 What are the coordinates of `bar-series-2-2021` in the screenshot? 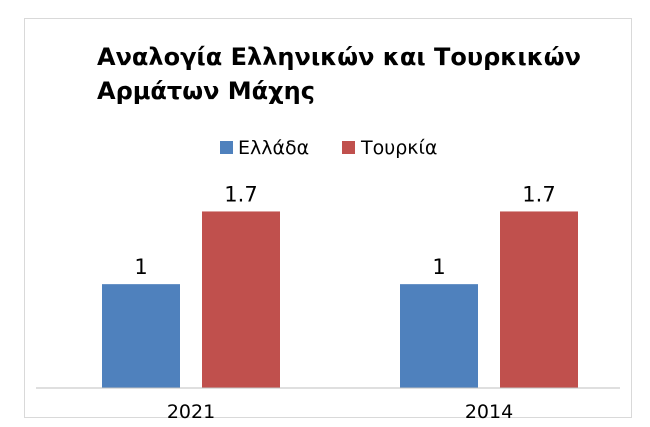 It's located at (241, 299).